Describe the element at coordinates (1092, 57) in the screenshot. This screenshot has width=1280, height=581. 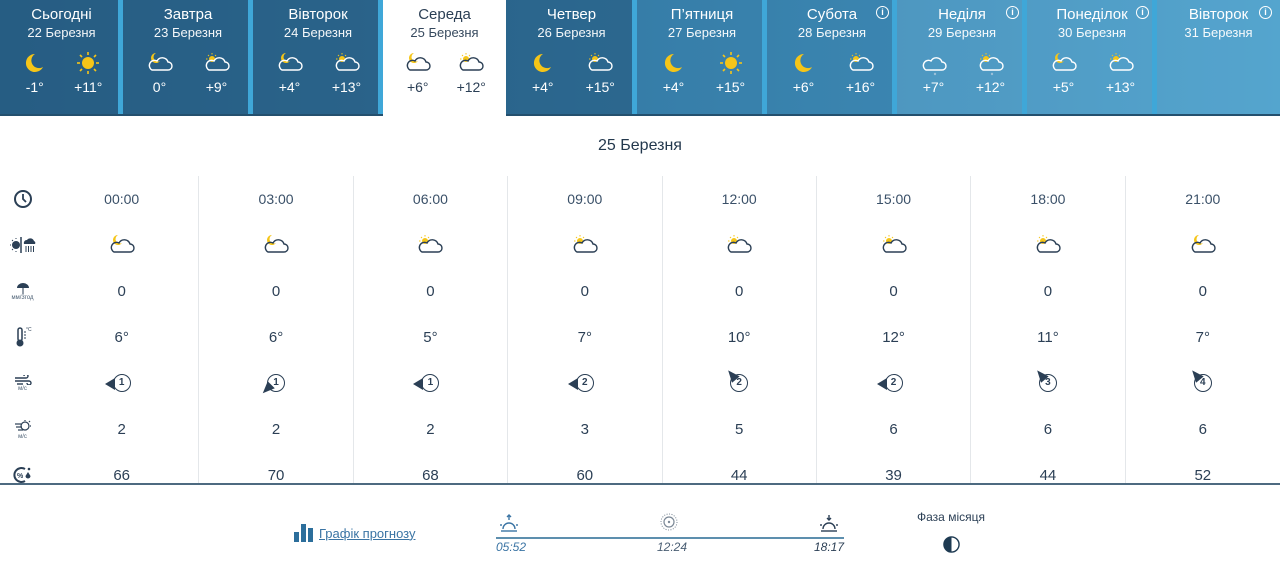
I see `day-tab-9: Понеділок 30 Березня i +5° +13°` at that location.